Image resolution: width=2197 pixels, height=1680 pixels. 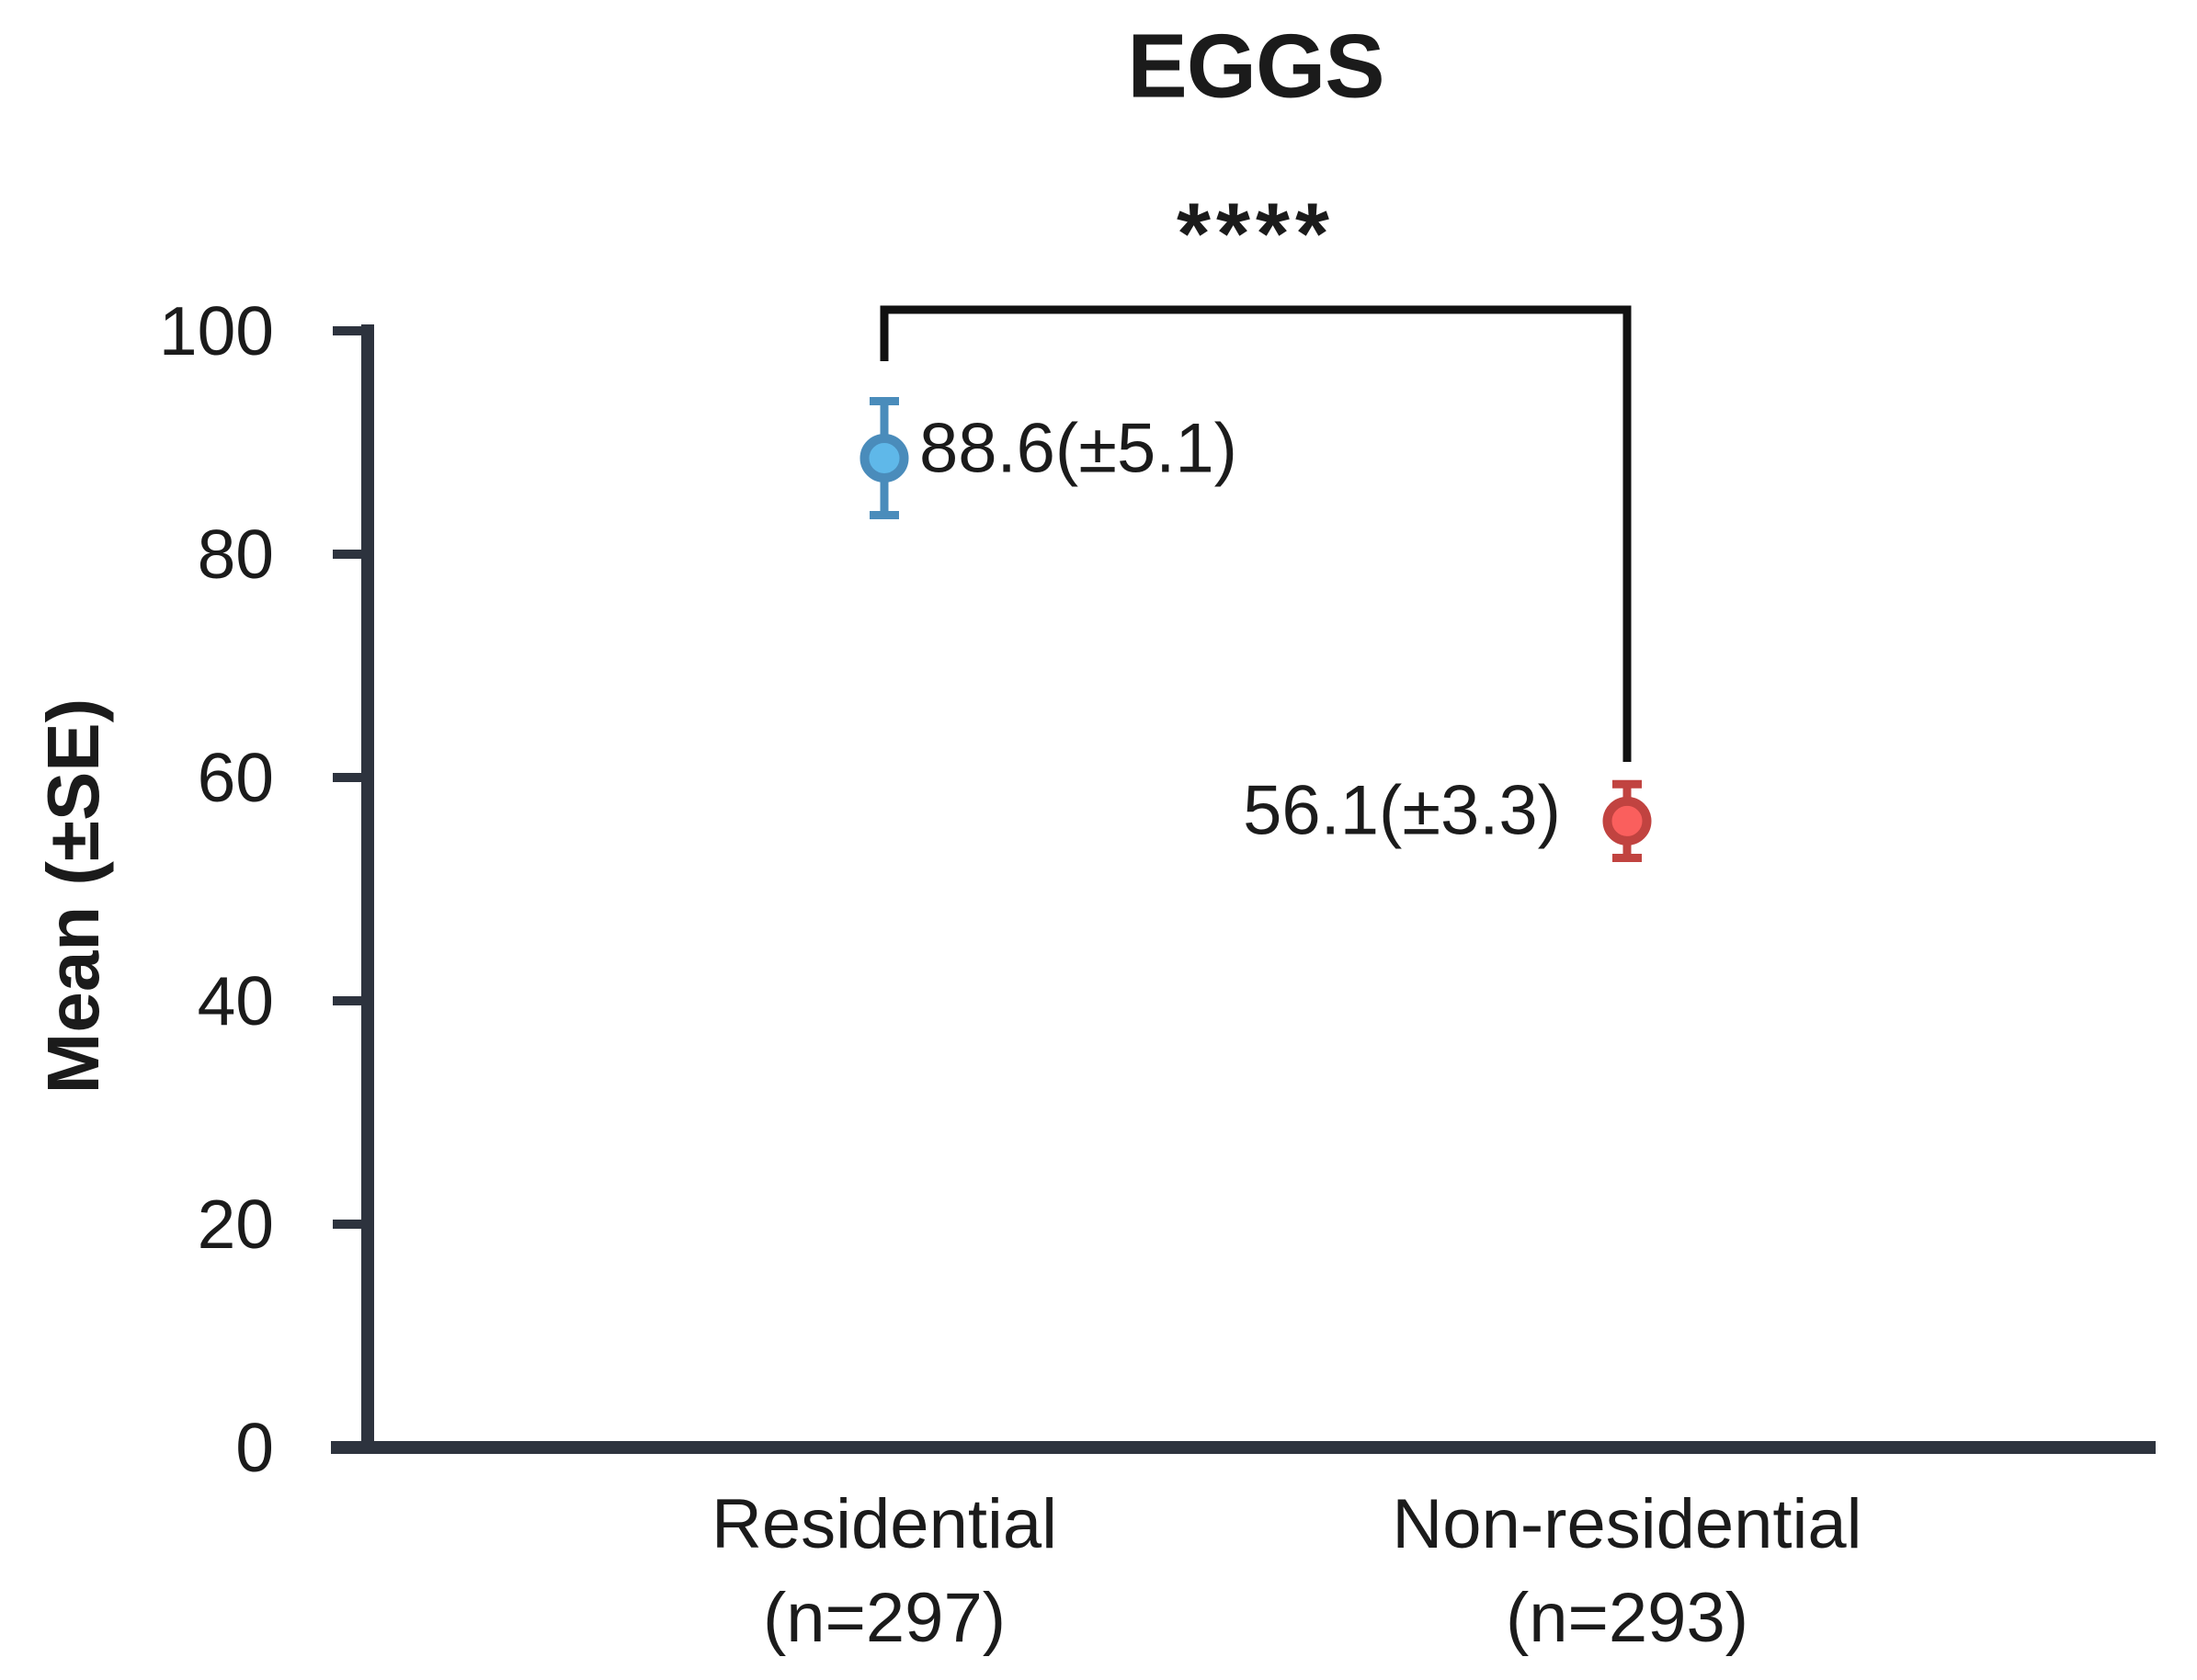 I want to click on x-category-nonresidential: Non-residential (n=293), so click(x=1626, y=1571).